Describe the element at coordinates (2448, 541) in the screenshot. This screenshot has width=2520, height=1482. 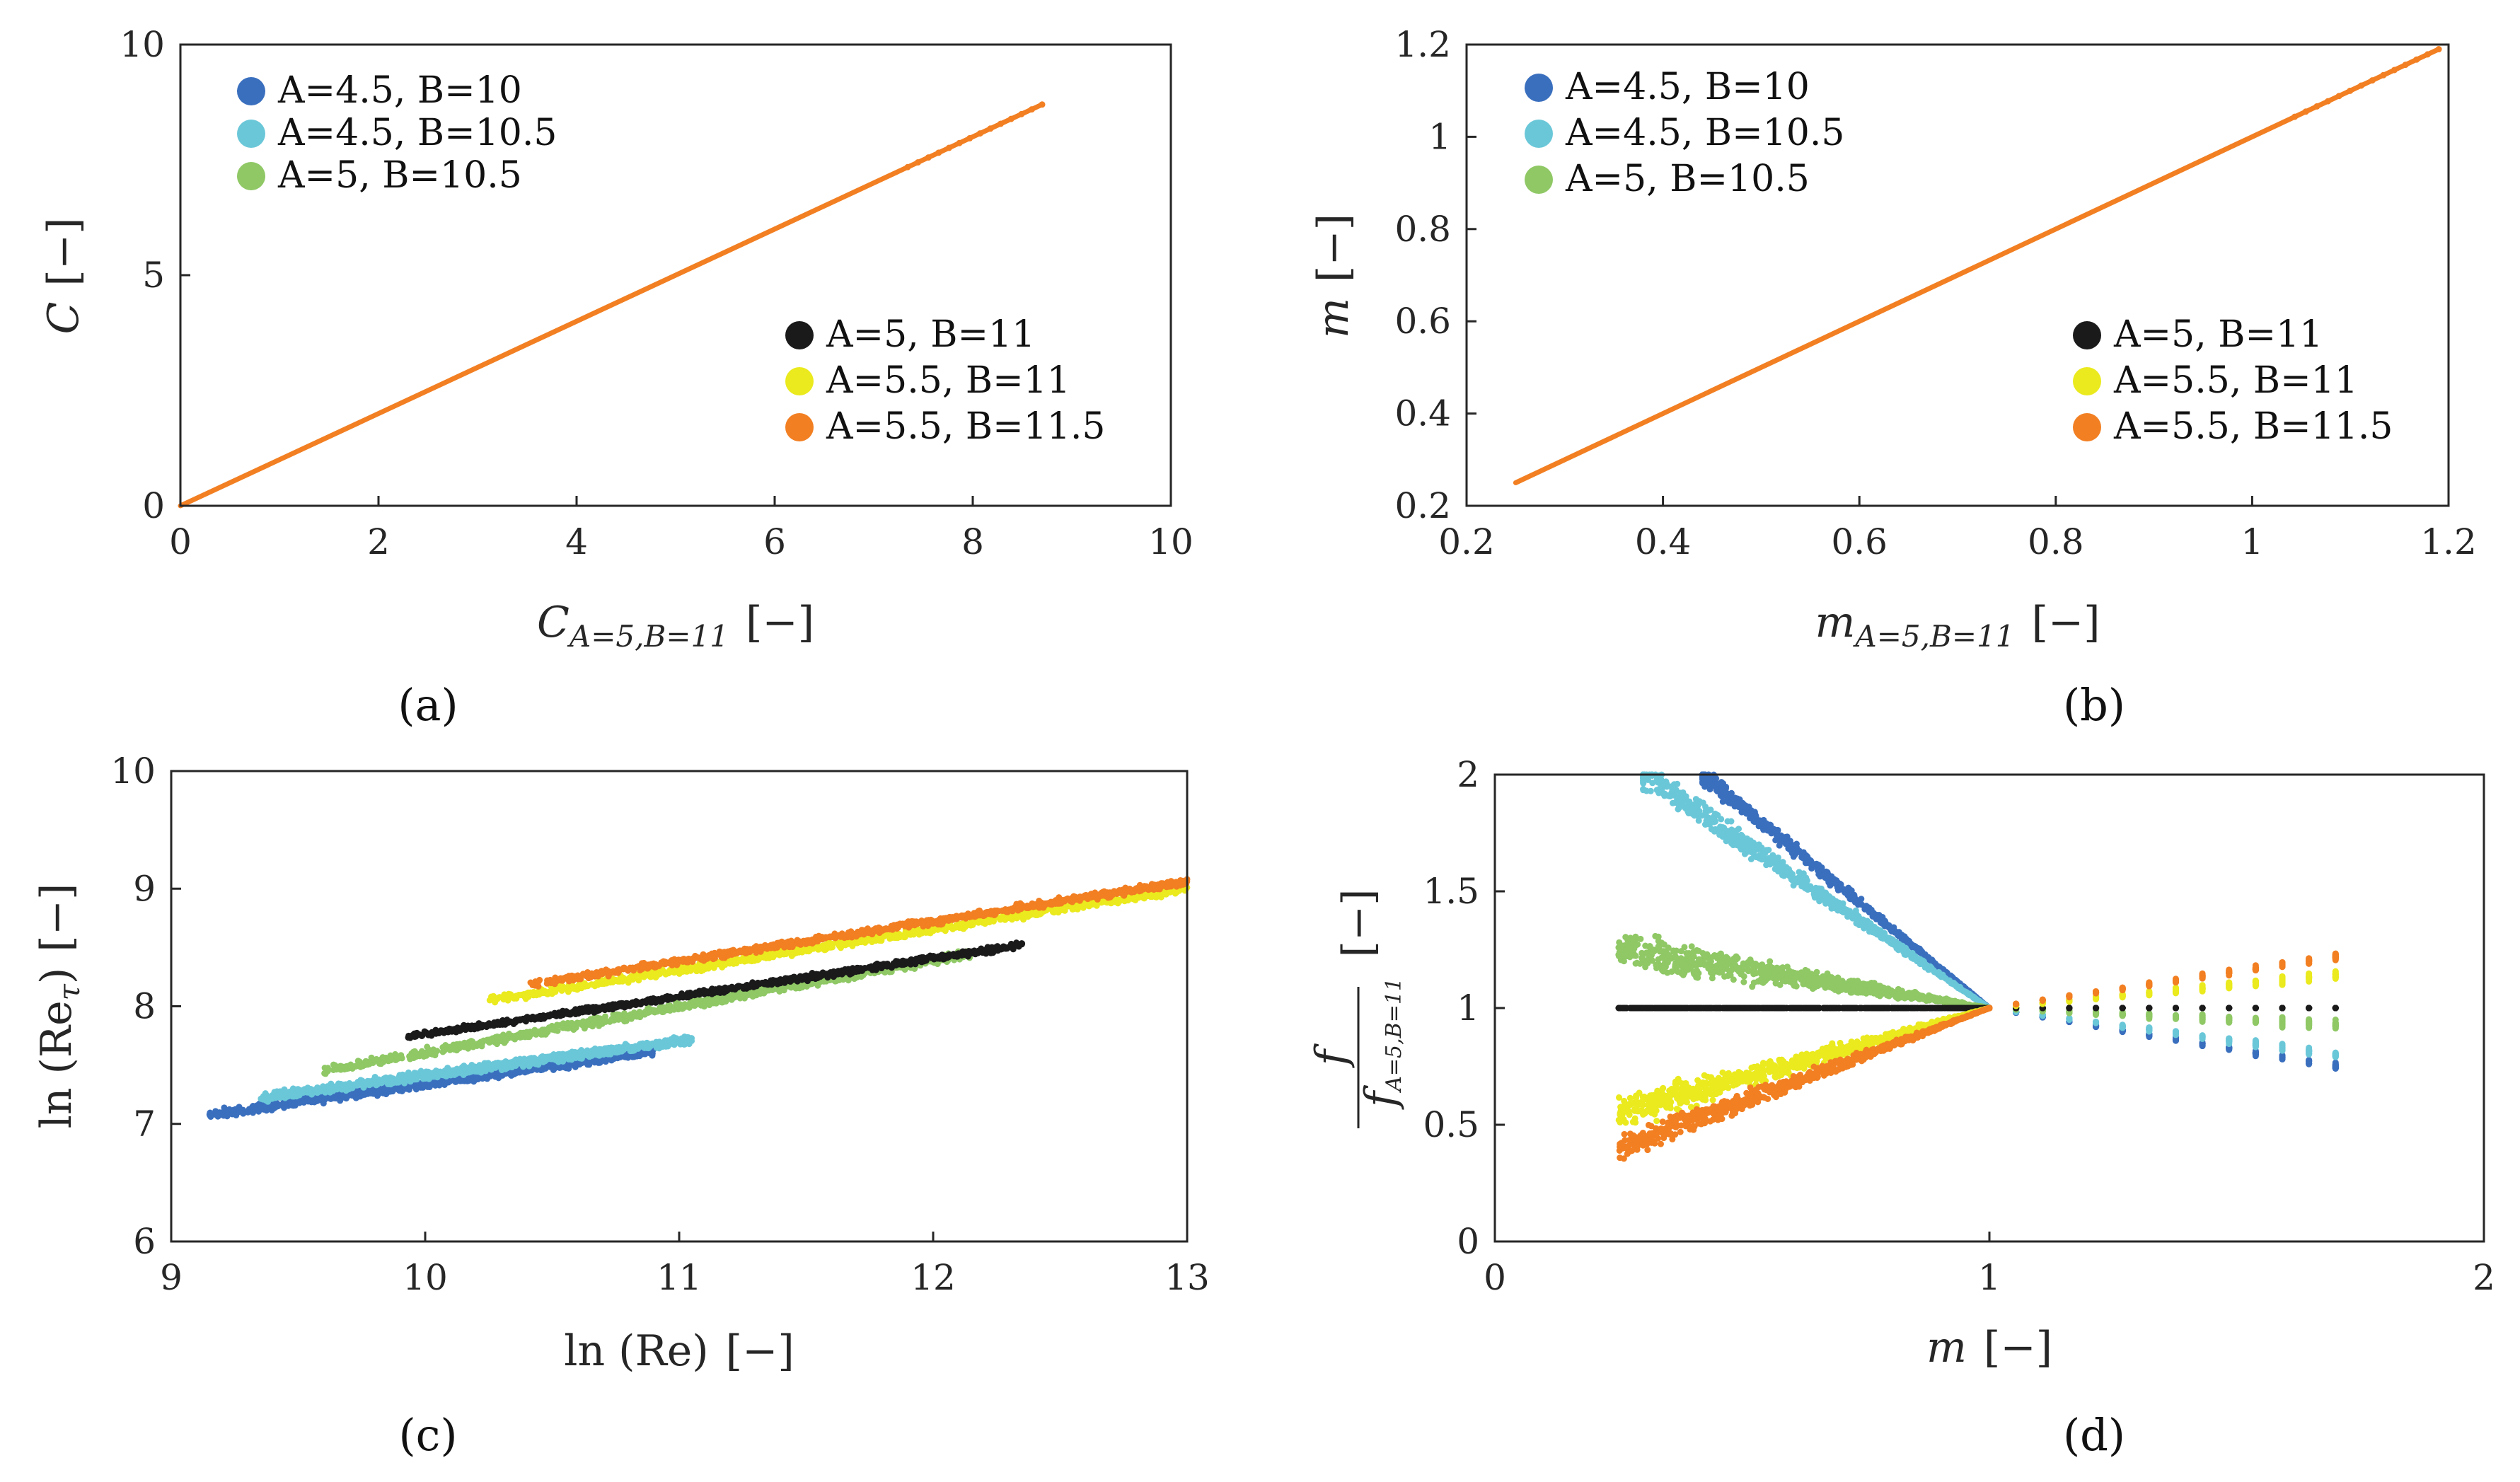
I see `panel-b-x-tick-label: 1.2` at that location.